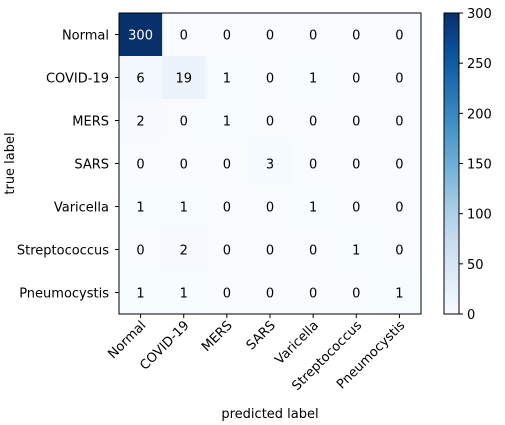 This screenshot has height=425, width=505. Describe the element at coordinates (269, 414) in the screenshot. I see `x-axis-label: predicted label` at that location.